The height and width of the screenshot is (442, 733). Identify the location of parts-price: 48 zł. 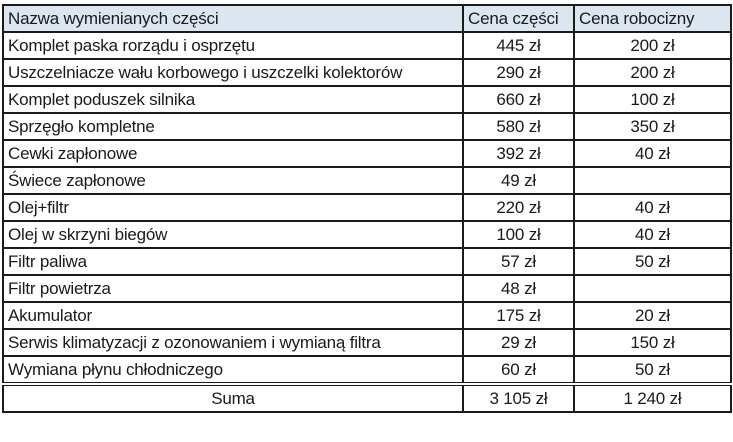
(518, 288).